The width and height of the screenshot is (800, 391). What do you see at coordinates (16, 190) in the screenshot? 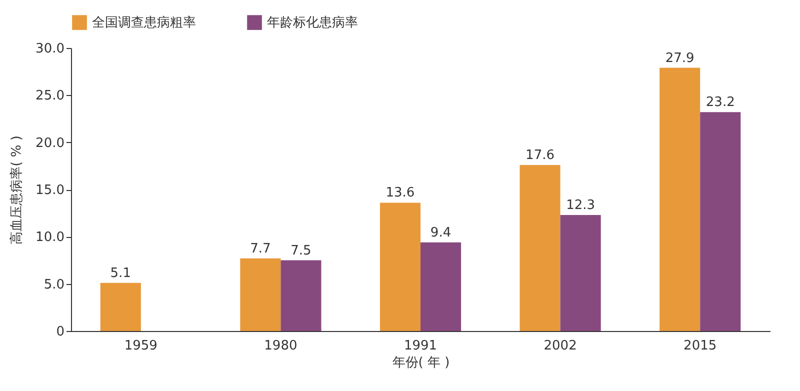
I see `y-axis-title: 高血压患病率( % )` at bounding box center [16, 190].